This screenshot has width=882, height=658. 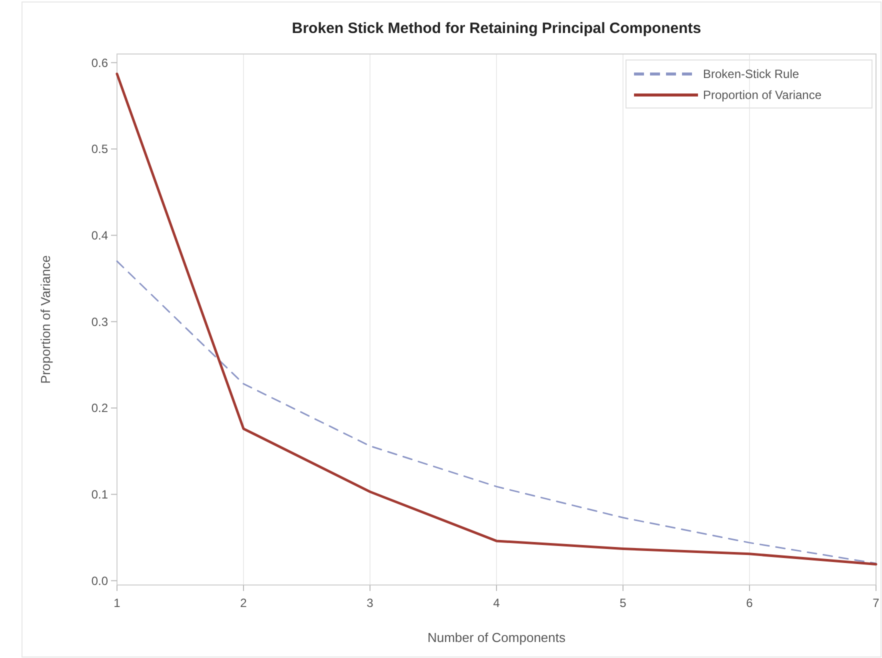 What do you see at coordinates (99, 63) in the screenshot?
I see `y-tick-label: 0.6` at bounding box center [99, 63].